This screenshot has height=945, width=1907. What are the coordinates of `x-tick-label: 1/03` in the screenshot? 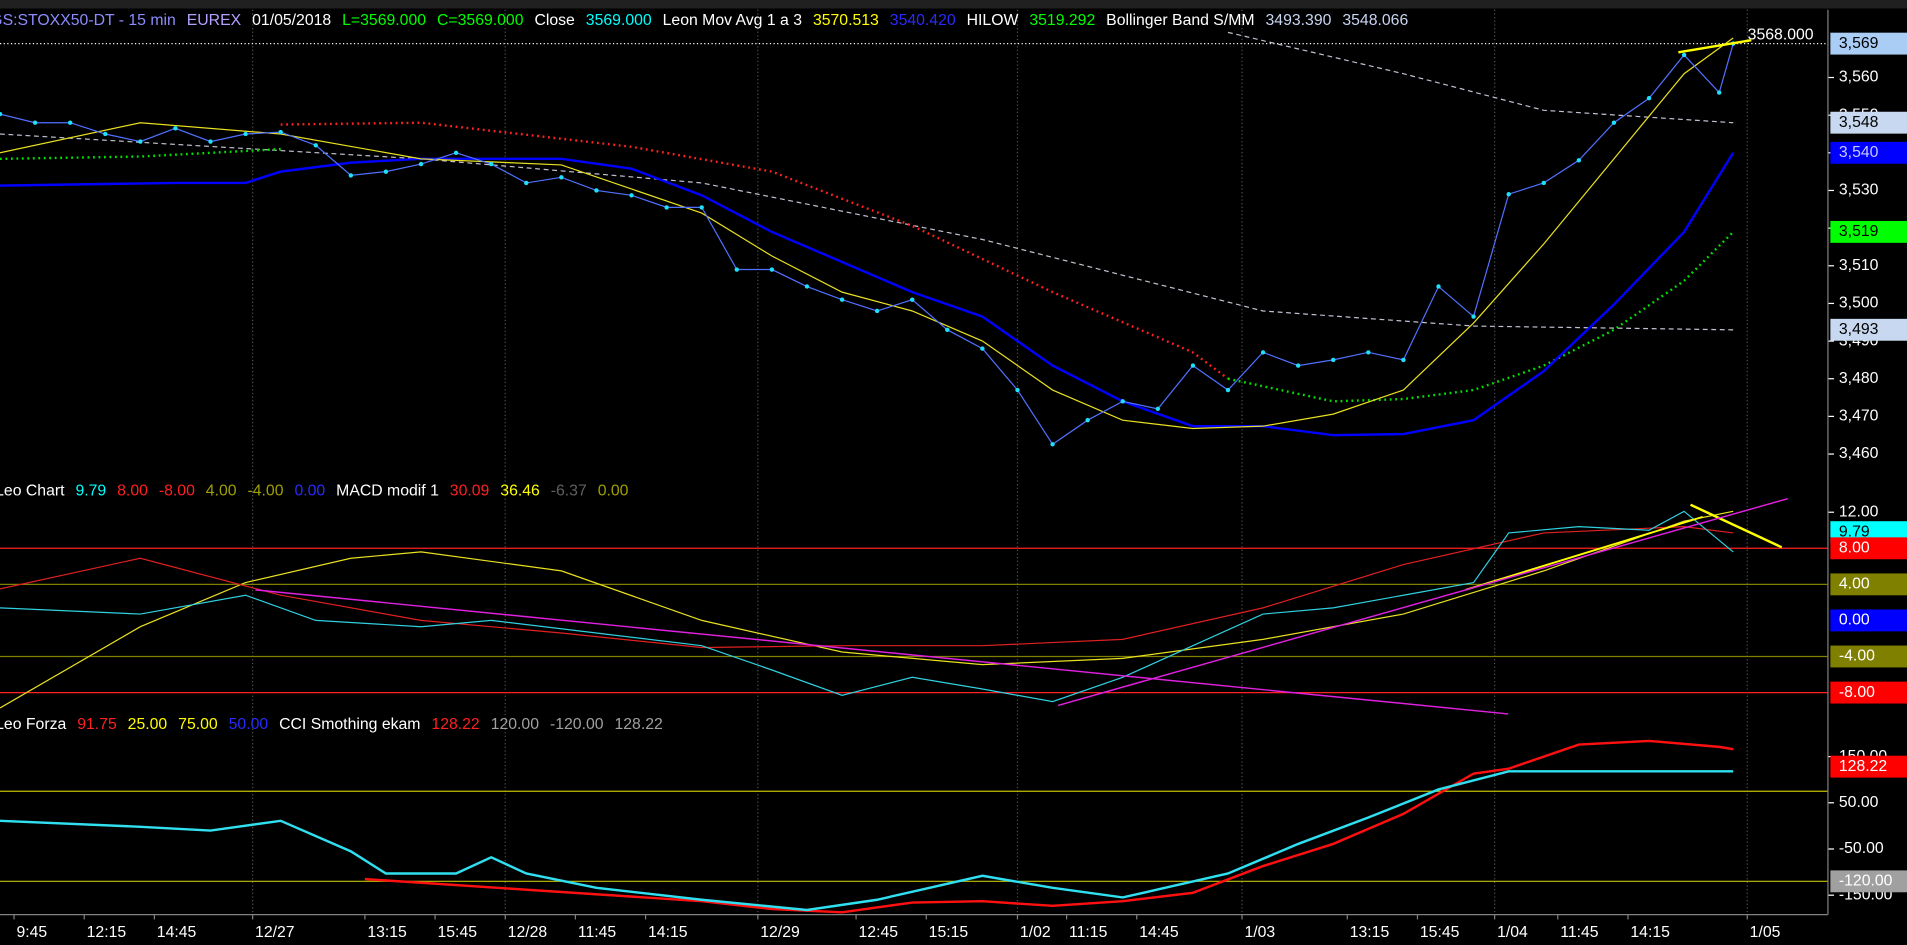 It's located at (1259, 932).